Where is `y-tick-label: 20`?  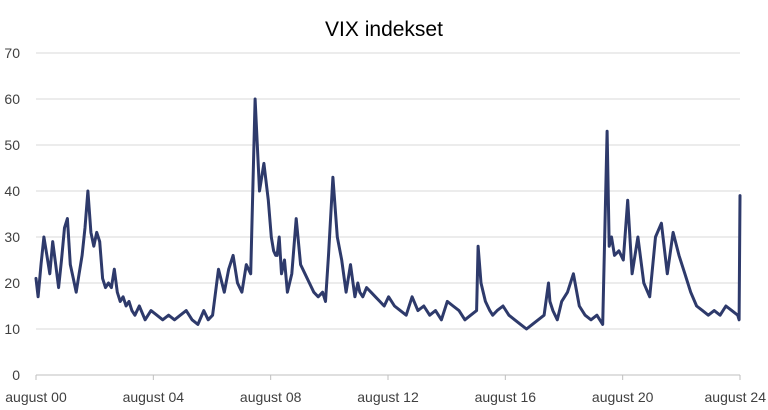 y-tick-label: 20 is located at coordinates (12, 283).